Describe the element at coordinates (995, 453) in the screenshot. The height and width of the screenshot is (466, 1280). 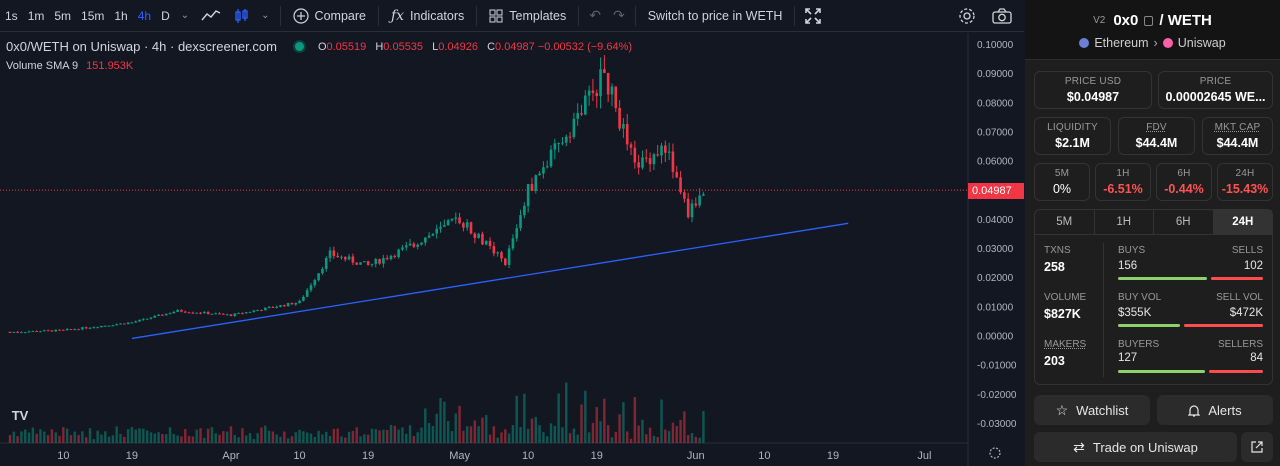
I see `axis-settings-gear-icon` at that location.